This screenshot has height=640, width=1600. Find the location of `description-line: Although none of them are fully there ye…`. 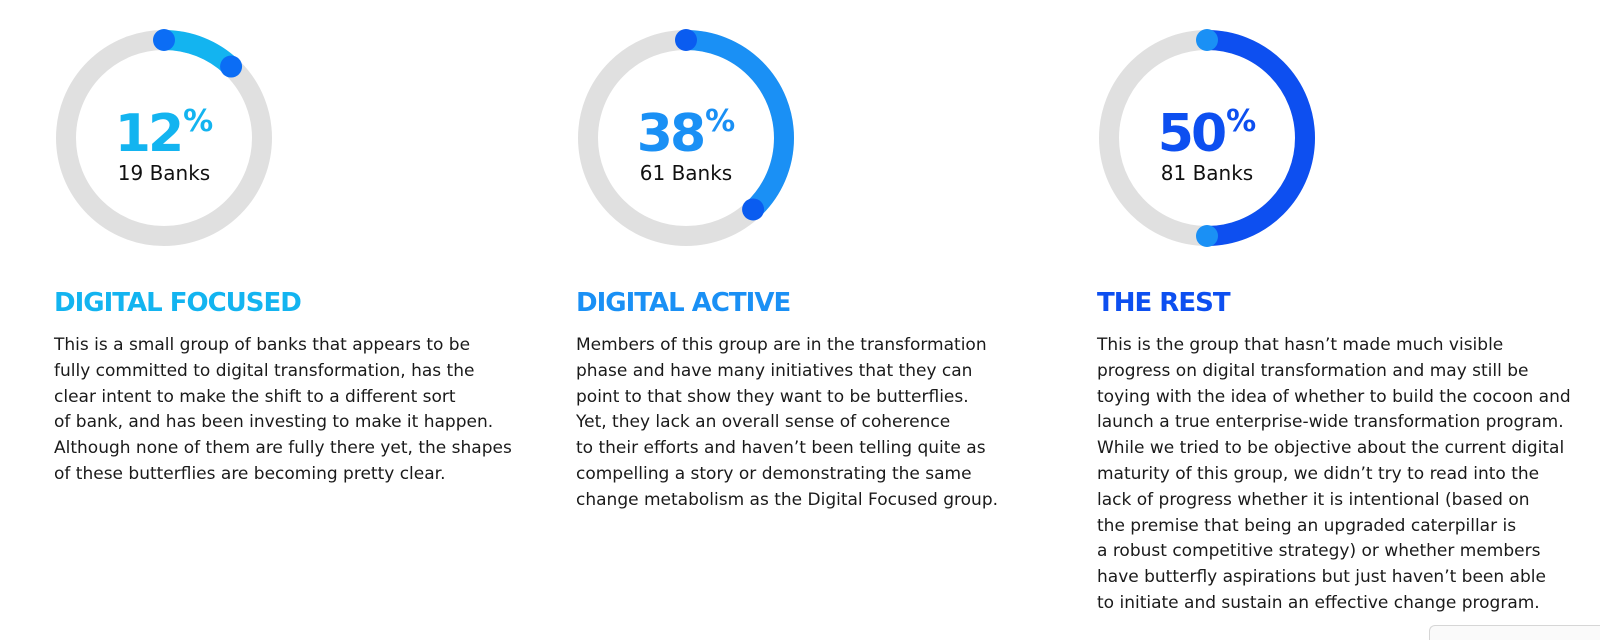

description-line: Although none of them are fully there ye… is located at coordinates (283, 448).